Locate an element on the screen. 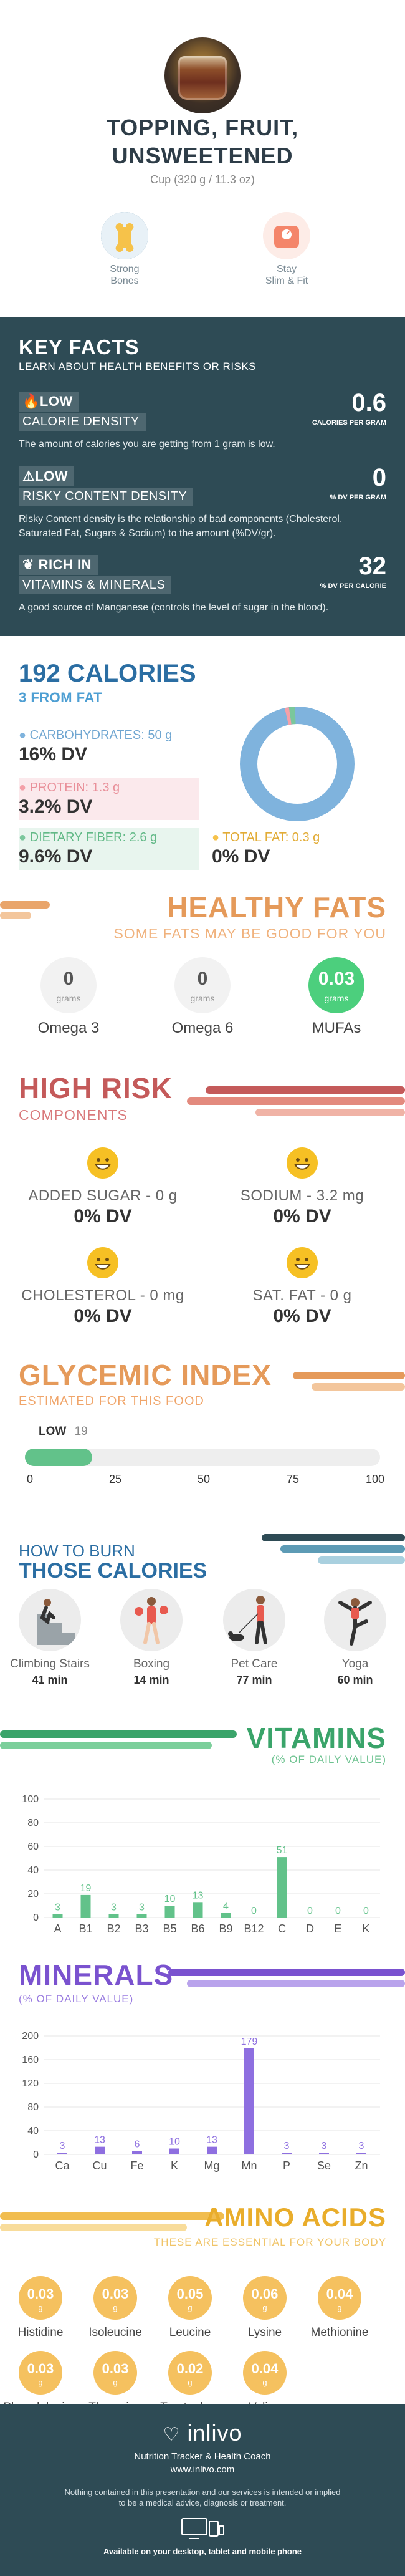 This screenshot has width=405, height=2576. amino-lysine: 0.06 g Lysine is located at coordinates (264, 2308).